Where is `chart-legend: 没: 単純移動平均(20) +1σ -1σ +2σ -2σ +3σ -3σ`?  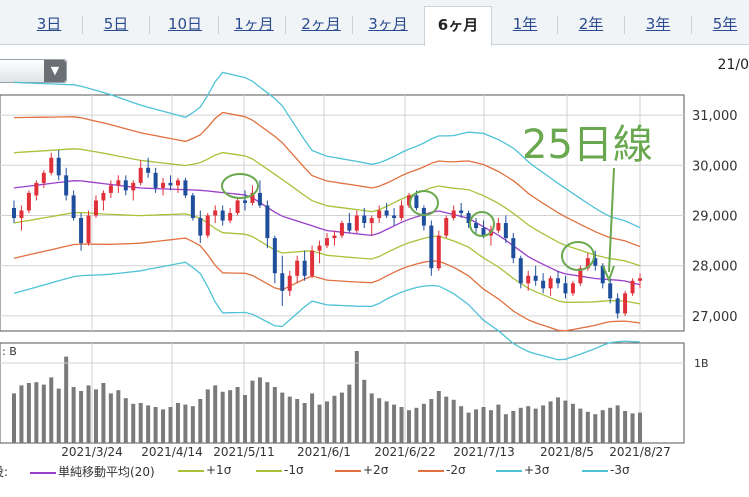
chart-legend: 没: 単純移動平均(20) +1σ -1σ +2σ -2σ +3σ -3σ is located at coordinates (374, 472).